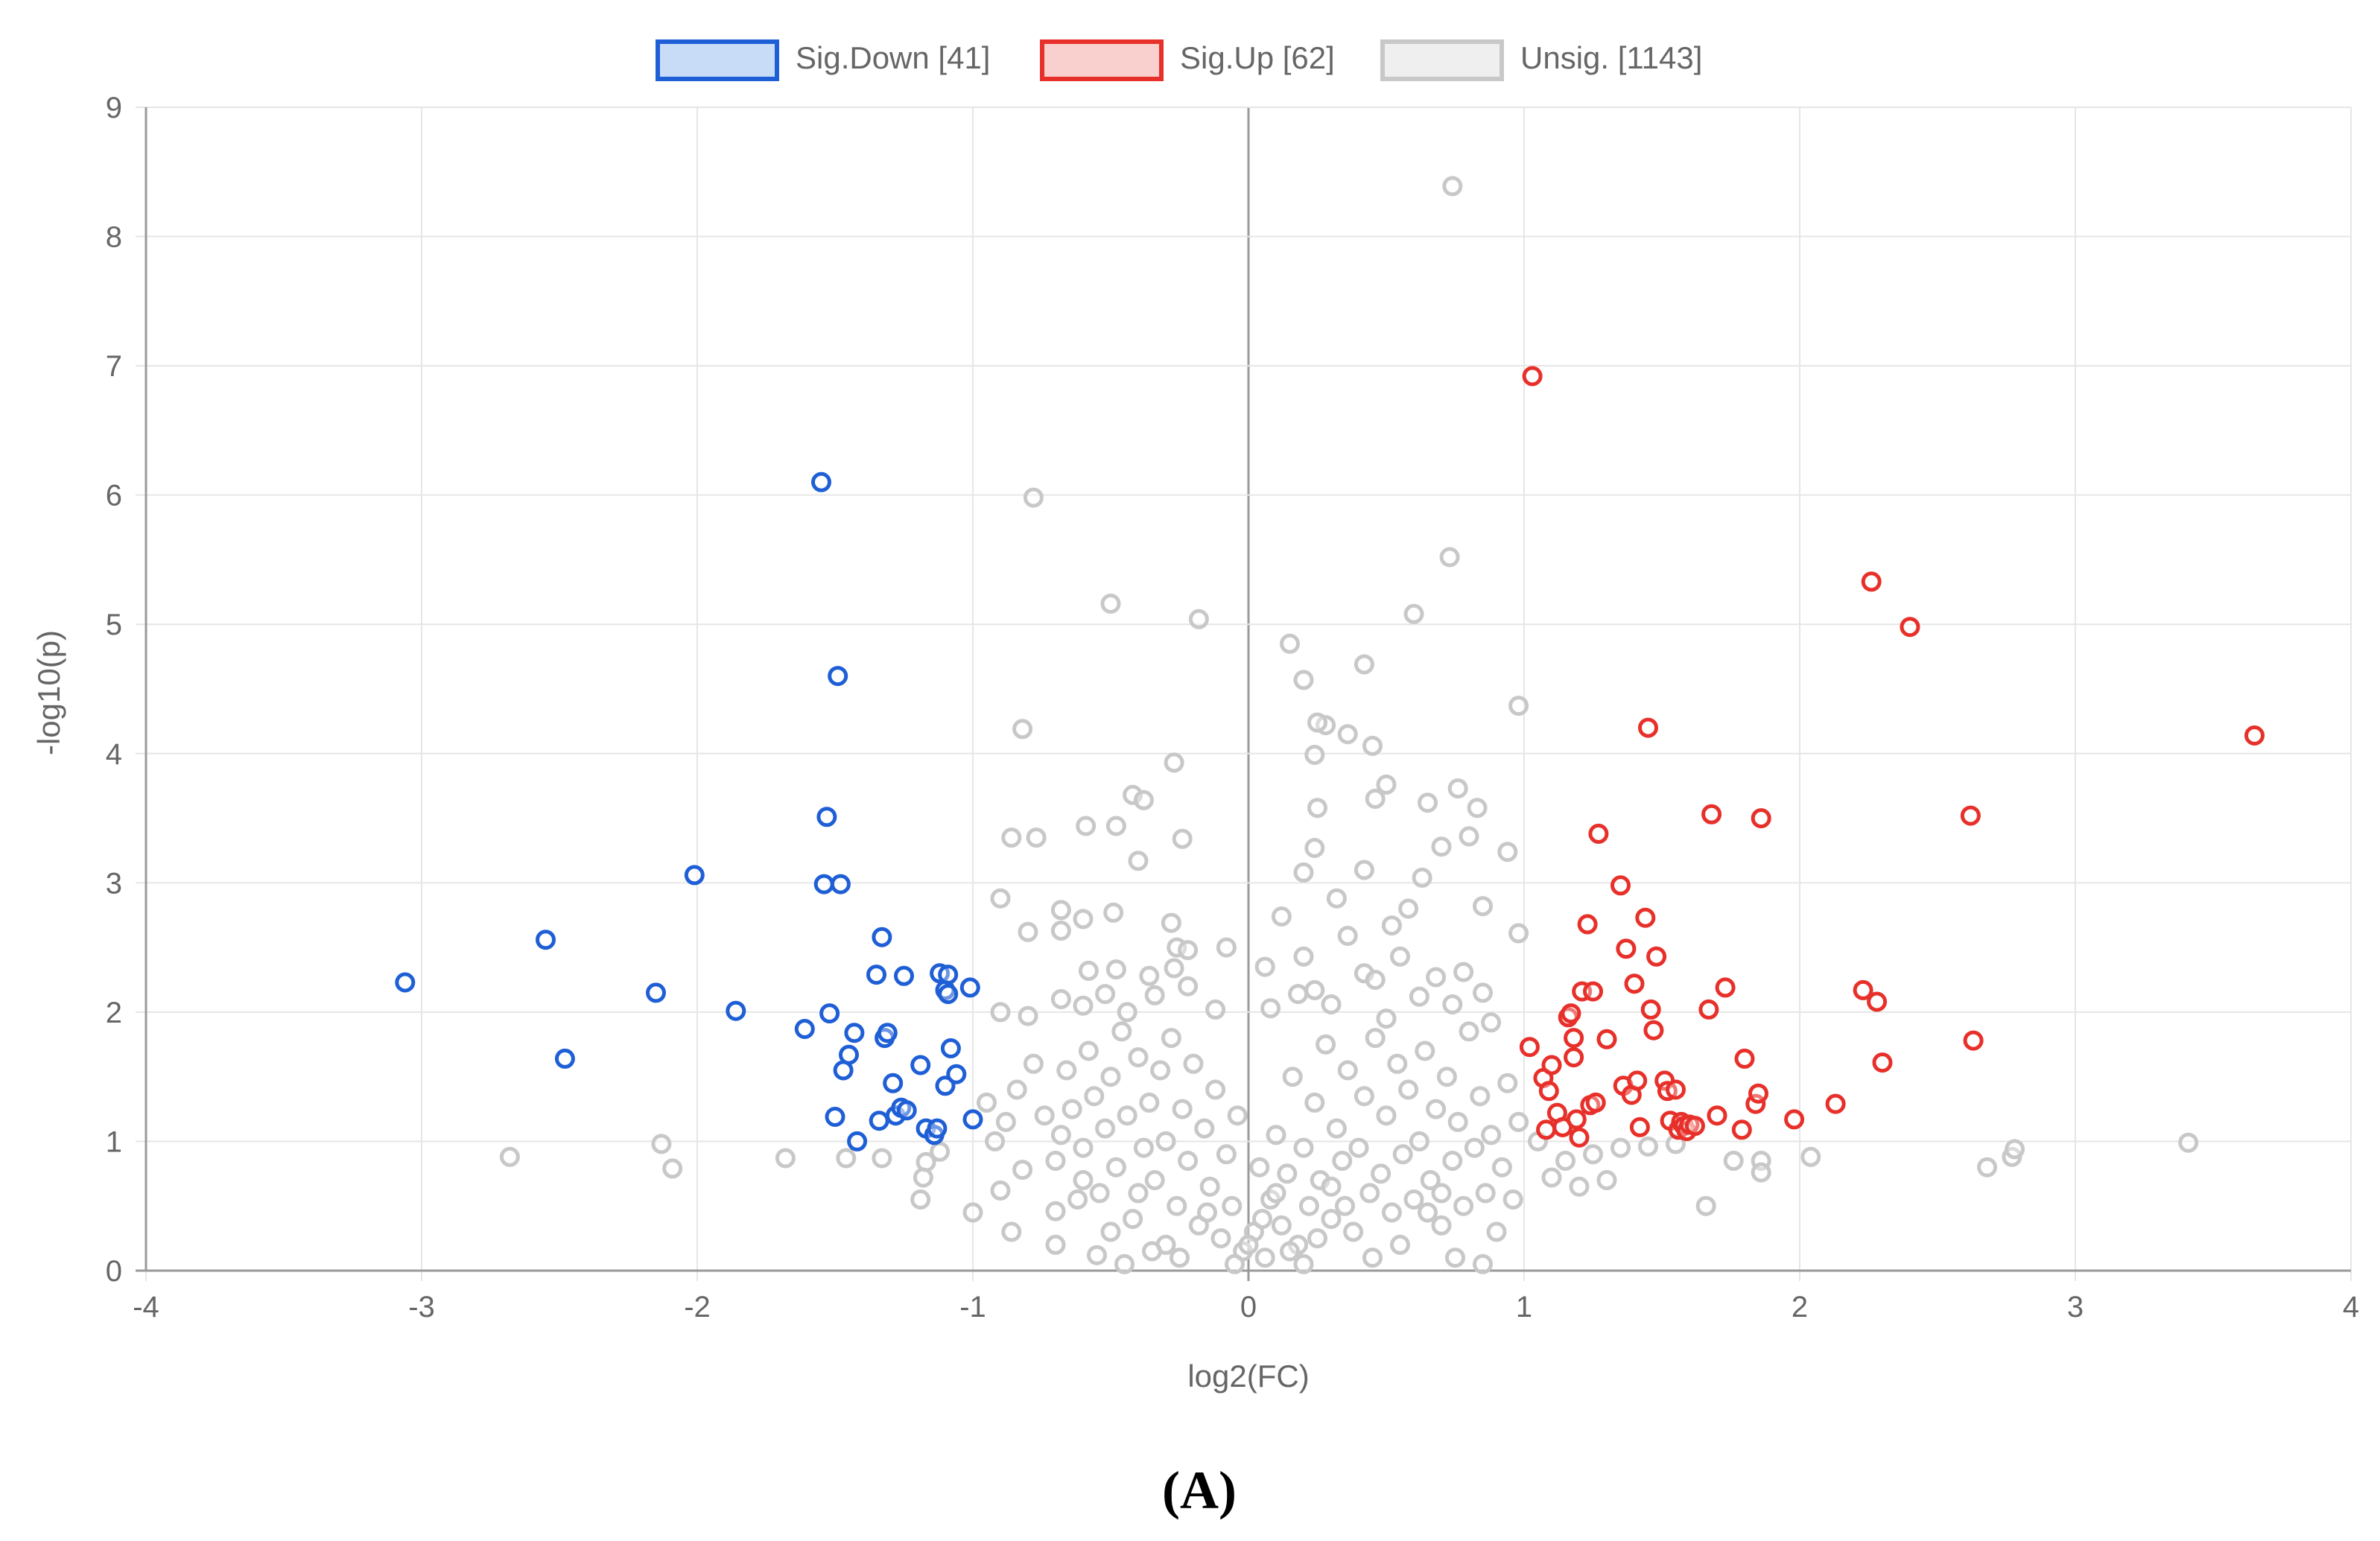 The height and width of the screenshot is (1541, 2380). Describe the element at coordinates (823, 60) in the screenshot. I see `legend-item-sig-down: Sig.Down [41]` at that location.